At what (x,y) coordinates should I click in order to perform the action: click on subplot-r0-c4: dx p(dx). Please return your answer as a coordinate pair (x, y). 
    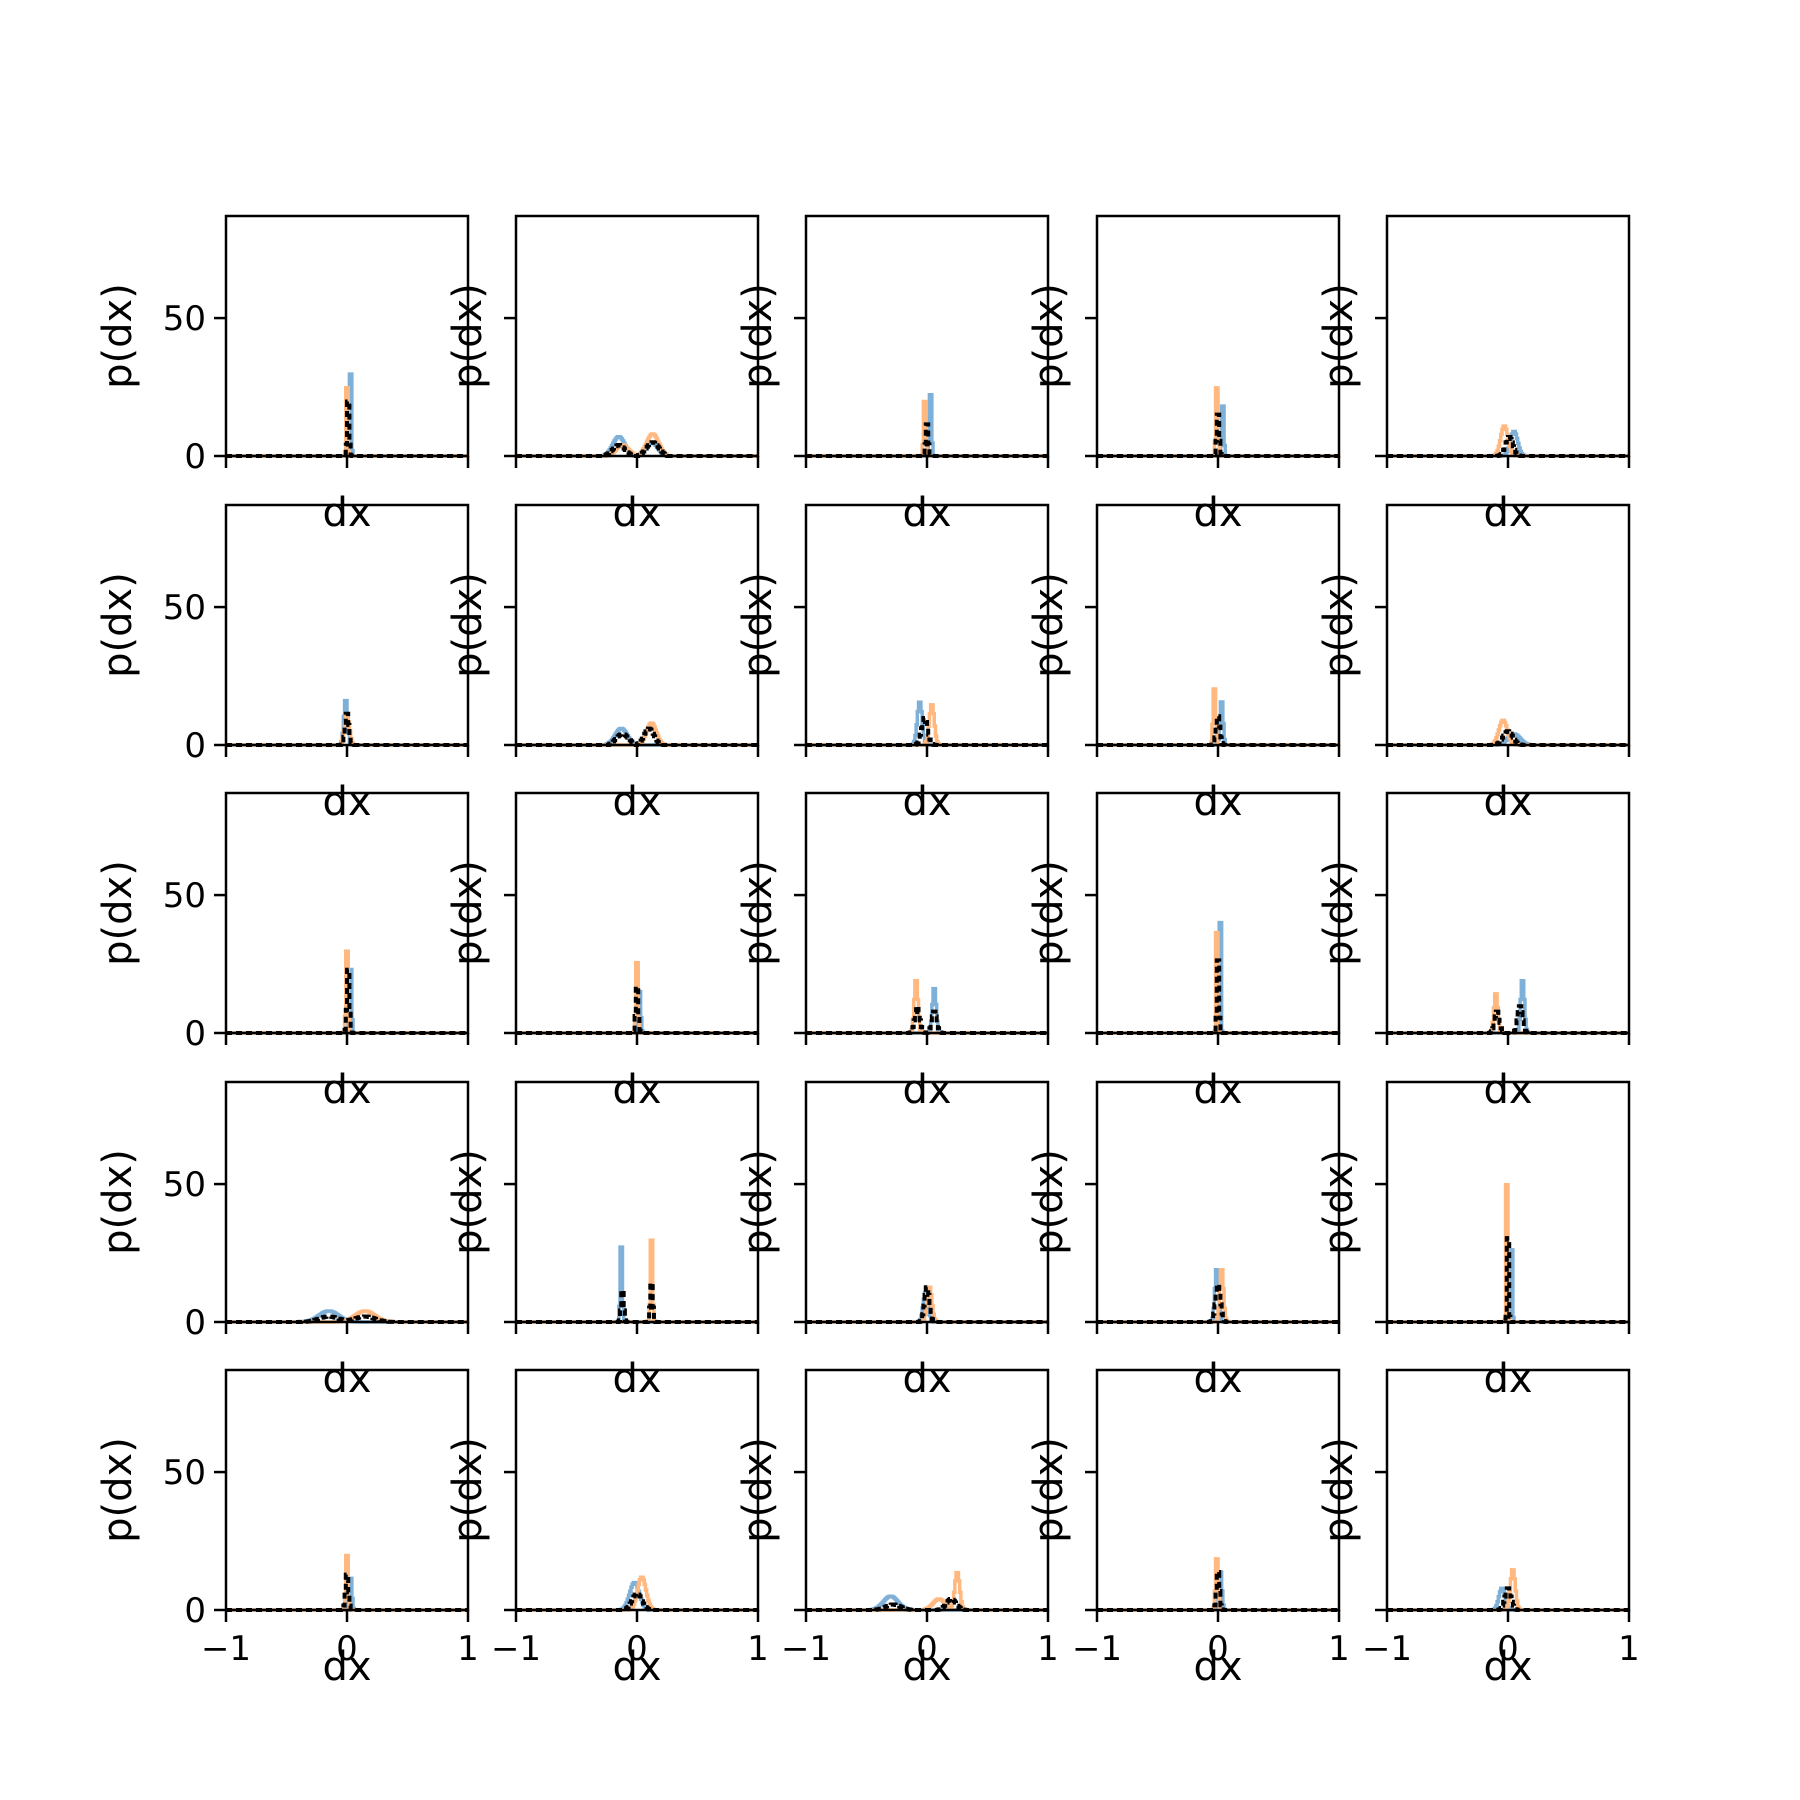
    Looking at the image, I should click on (1473, 375).